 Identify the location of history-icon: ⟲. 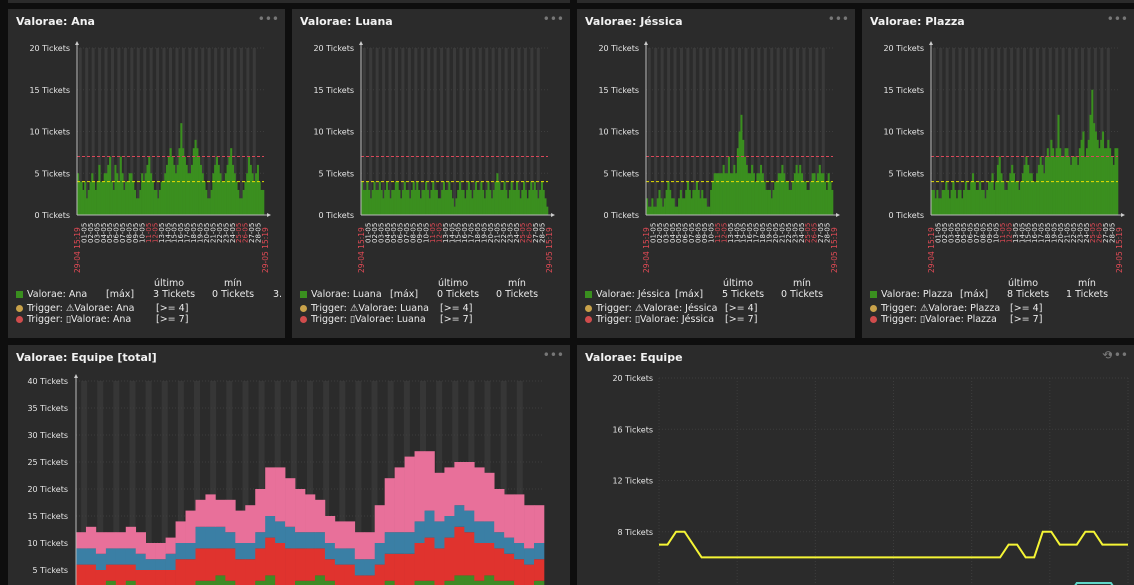
(1106, 355).